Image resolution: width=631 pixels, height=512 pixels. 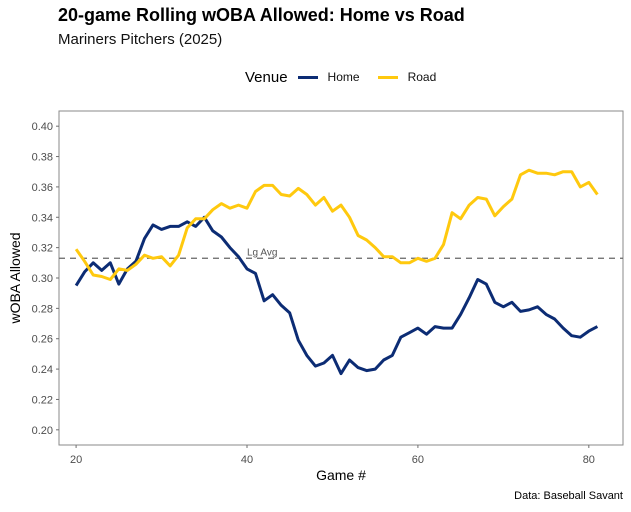 I want to click on y-tick-label: 0.30, so click(x=42, y=279).